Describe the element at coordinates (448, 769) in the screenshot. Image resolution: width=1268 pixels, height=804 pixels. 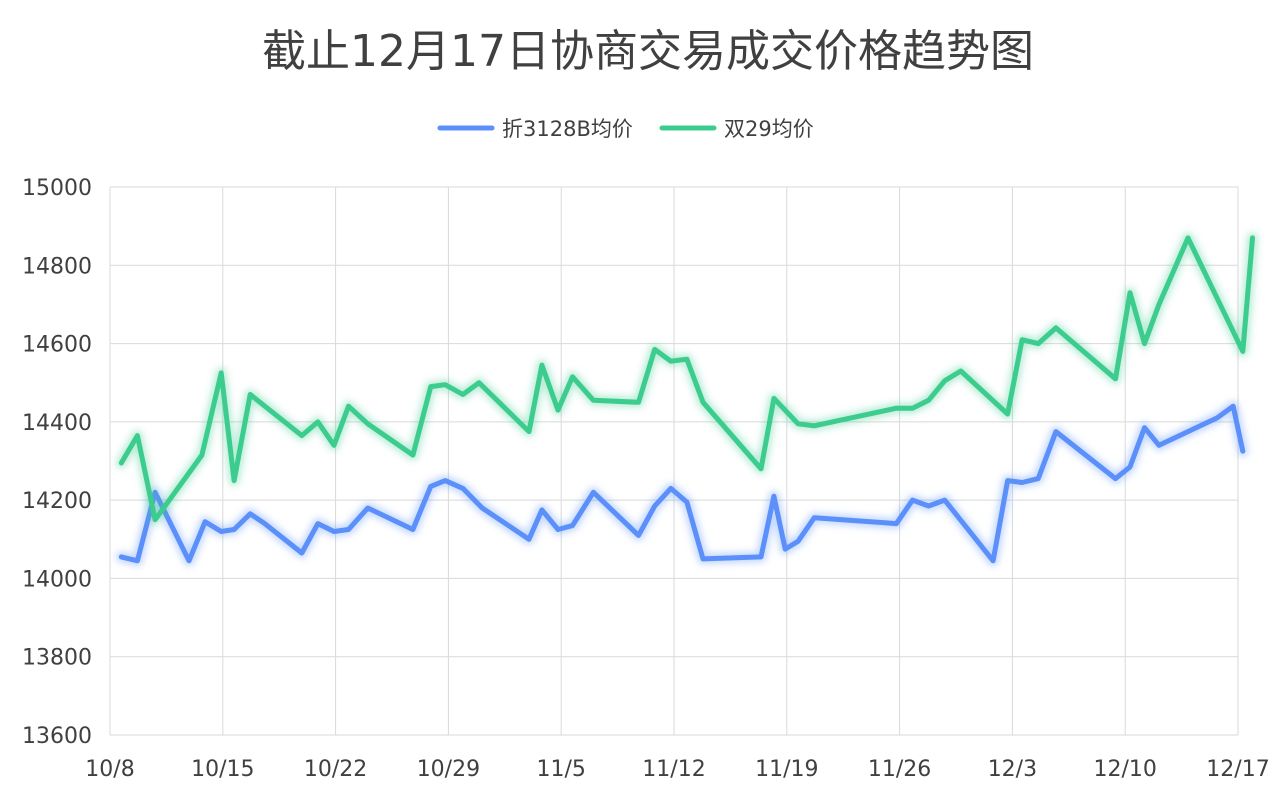
I see `x-tick-label: 10/29` at that location.